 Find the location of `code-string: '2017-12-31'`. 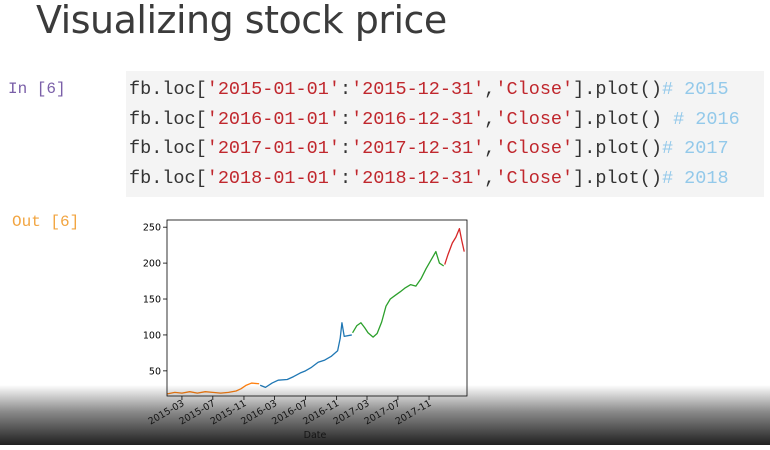

code-string: '2017-12-31' is located at coordinates (418, 148).